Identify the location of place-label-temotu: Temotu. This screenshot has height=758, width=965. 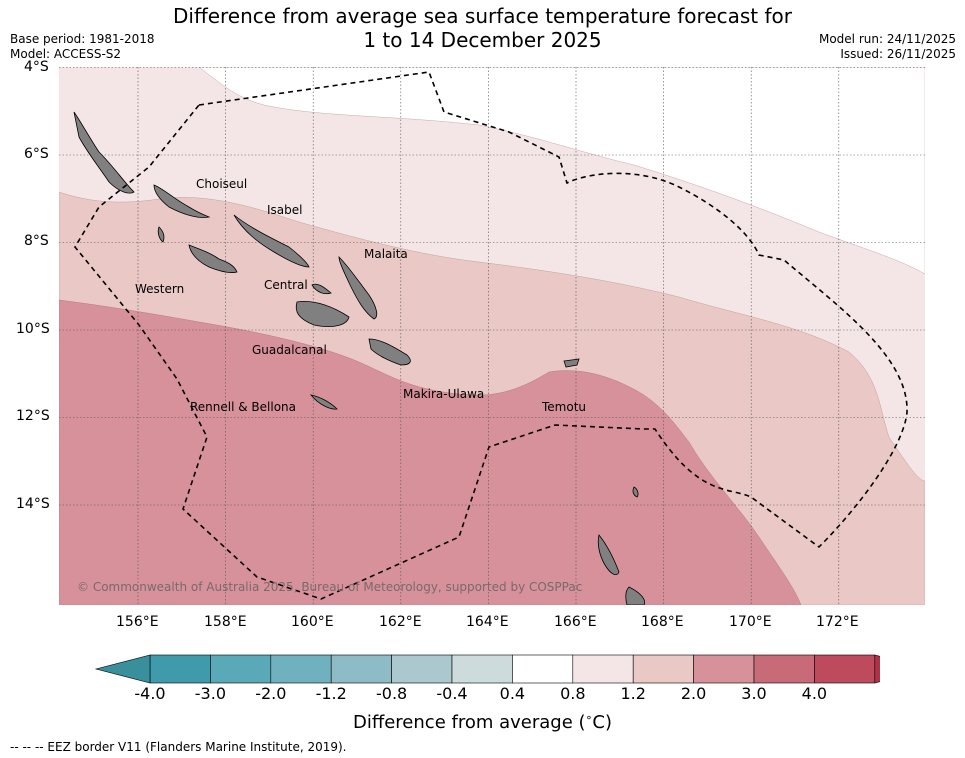
(564, 407).